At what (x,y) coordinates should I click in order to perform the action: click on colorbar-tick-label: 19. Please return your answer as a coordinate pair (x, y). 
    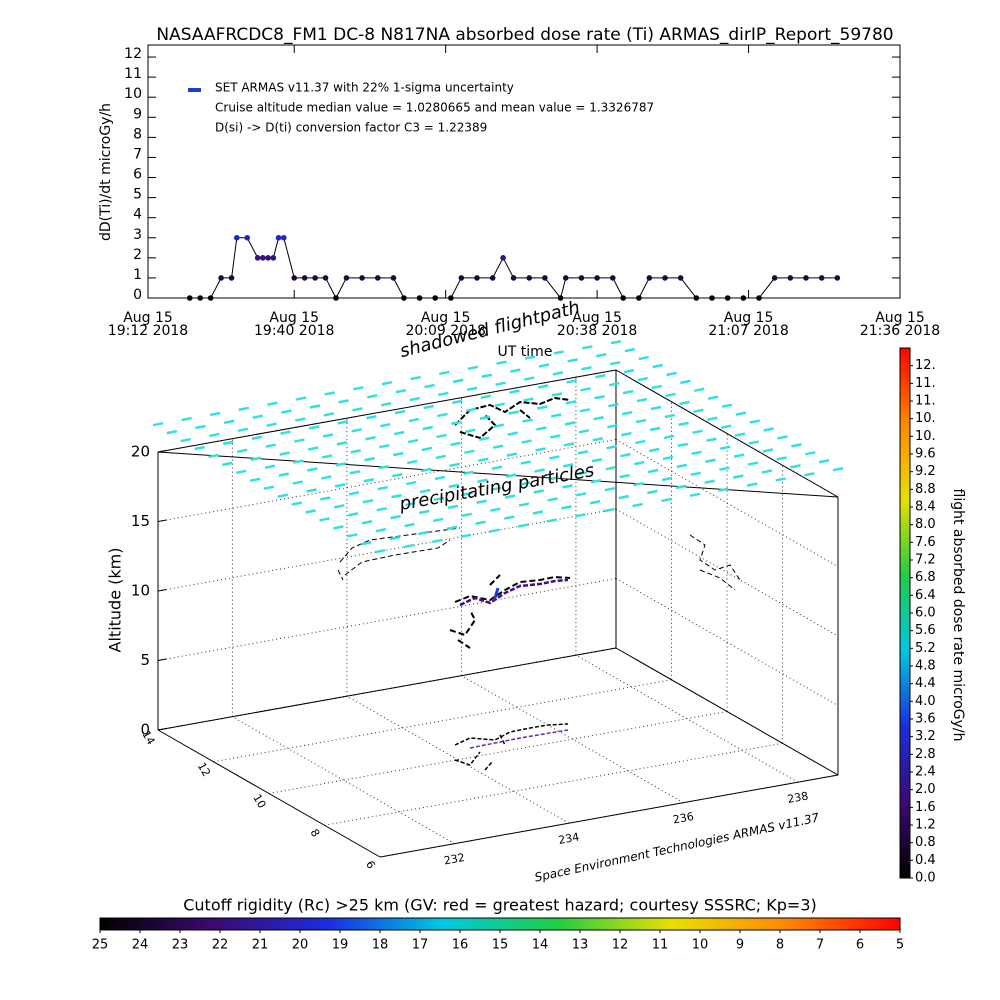
    Looking at the image, I should click on (340, 945).